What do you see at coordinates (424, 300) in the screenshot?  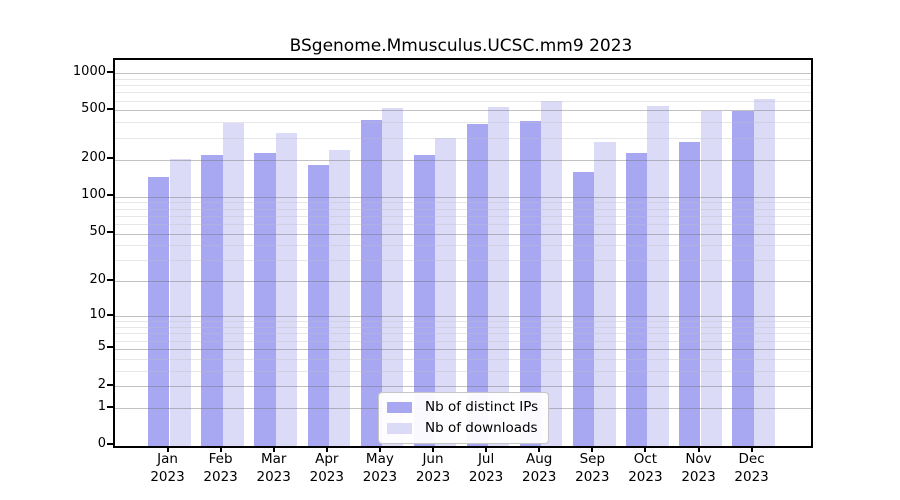 I see `bar-distinct-ips-jun` at bounding box center [424, 300].